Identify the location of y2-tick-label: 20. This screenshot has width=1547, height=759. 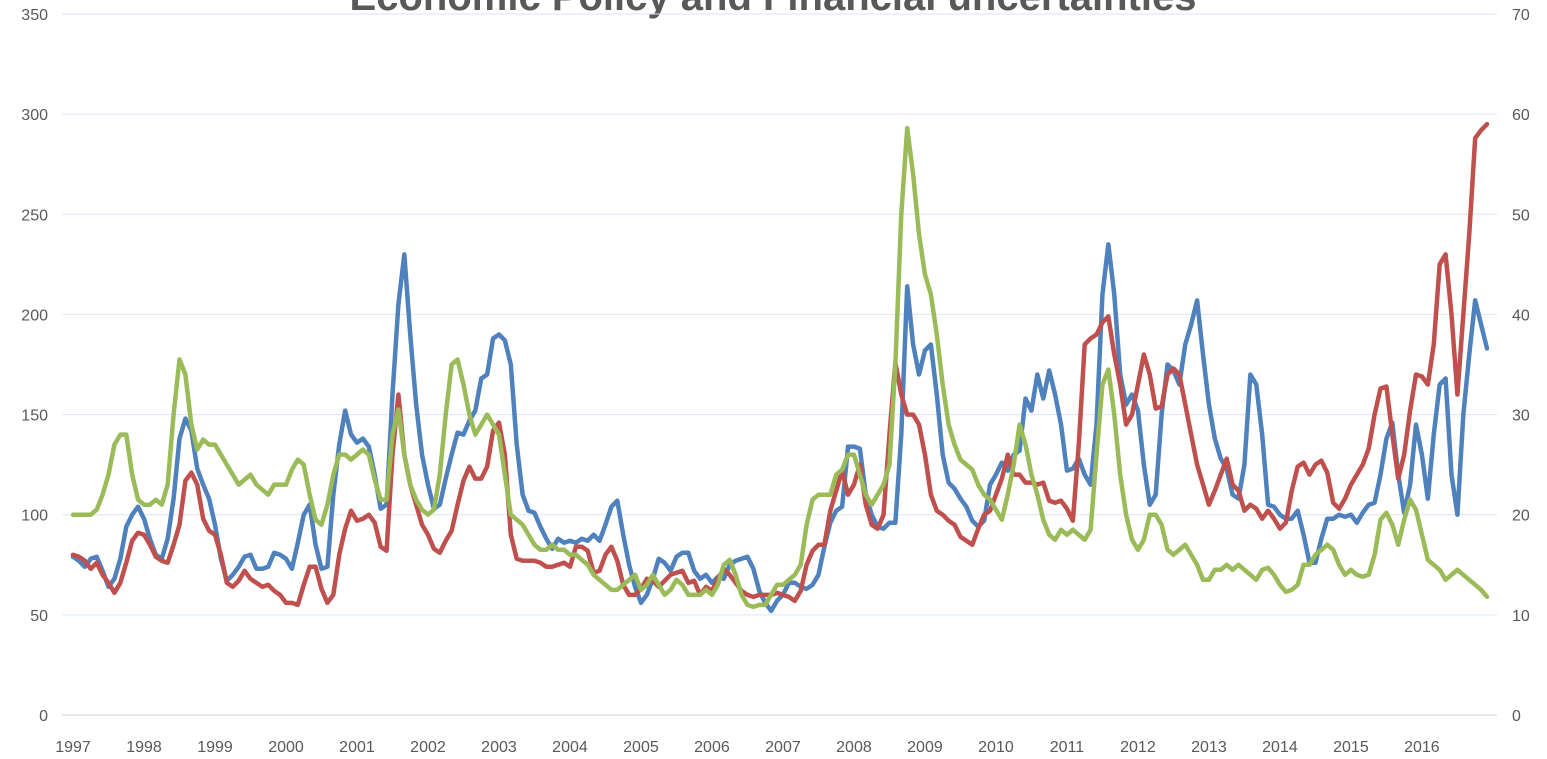
(1521, 516).